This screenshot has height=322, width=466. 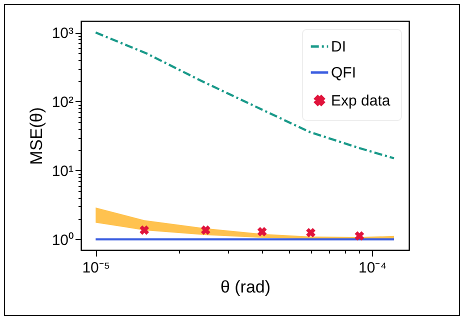 I want to click on y-tick-label: 10⁰, so click(x=63, y=240).